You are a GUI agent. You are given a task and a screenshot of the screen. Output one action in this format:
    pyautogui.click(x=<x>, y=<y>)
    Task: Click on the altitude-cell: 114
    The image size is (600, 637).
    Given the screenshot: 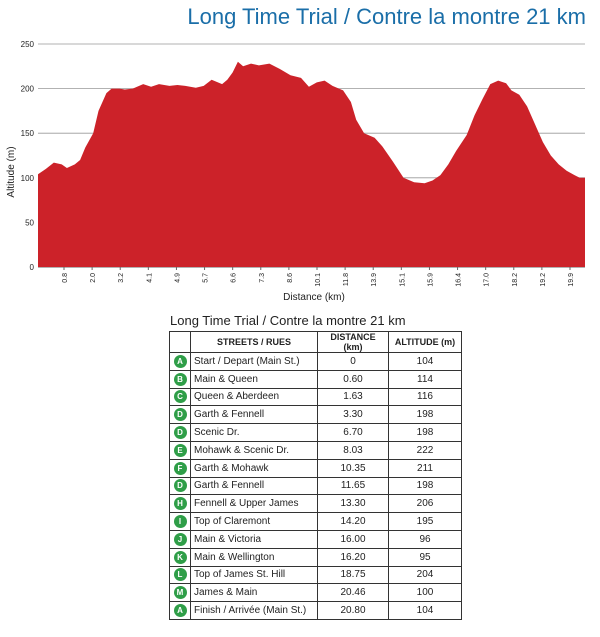 What is the action you would take?
    pyautogui.click(x=425, y=379)
    